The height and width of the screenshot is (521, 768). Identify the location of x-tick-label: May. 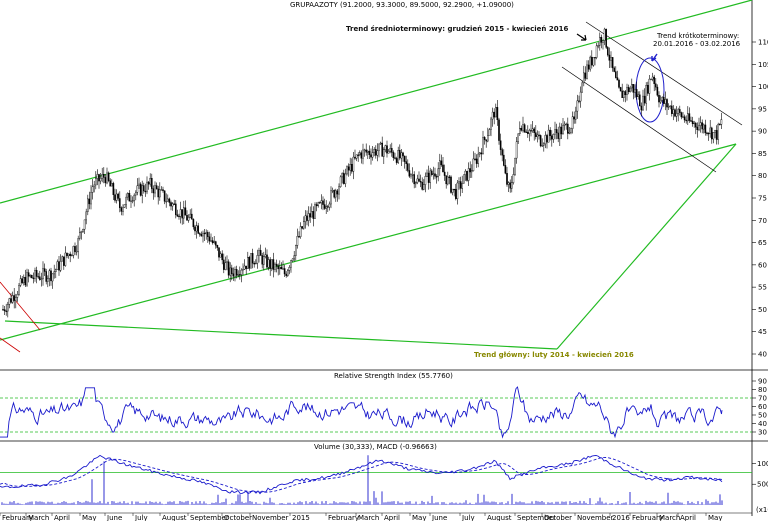
(715, 517).